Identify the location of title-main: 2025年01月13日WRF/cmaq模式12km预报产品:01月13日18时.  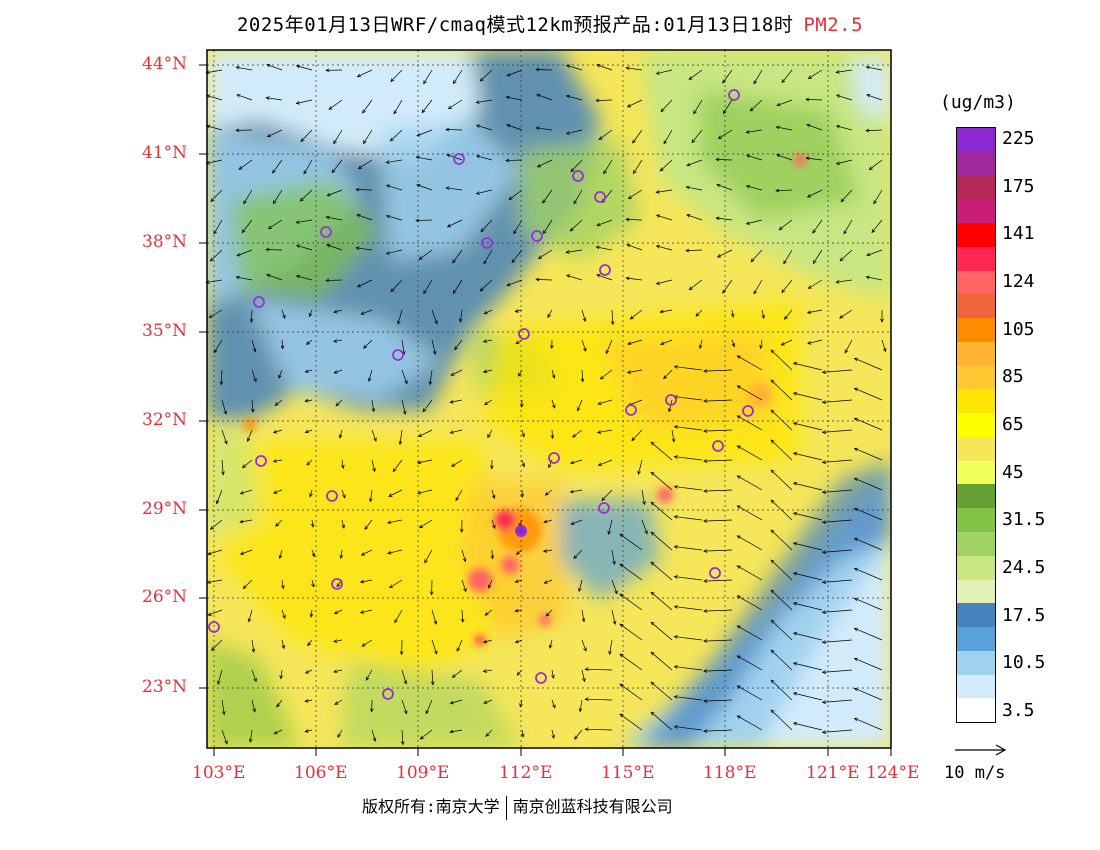
(515, 25).